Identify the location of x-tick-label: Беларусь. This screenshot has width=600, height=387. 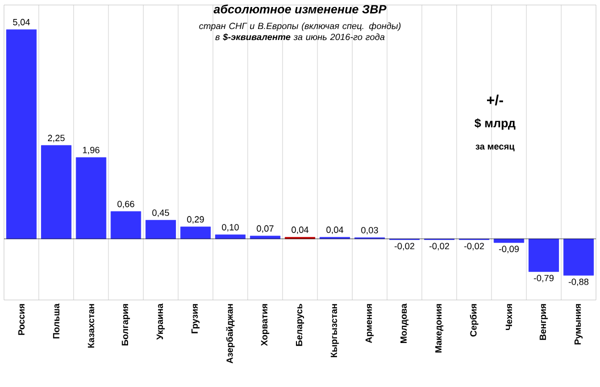
(300, 325).